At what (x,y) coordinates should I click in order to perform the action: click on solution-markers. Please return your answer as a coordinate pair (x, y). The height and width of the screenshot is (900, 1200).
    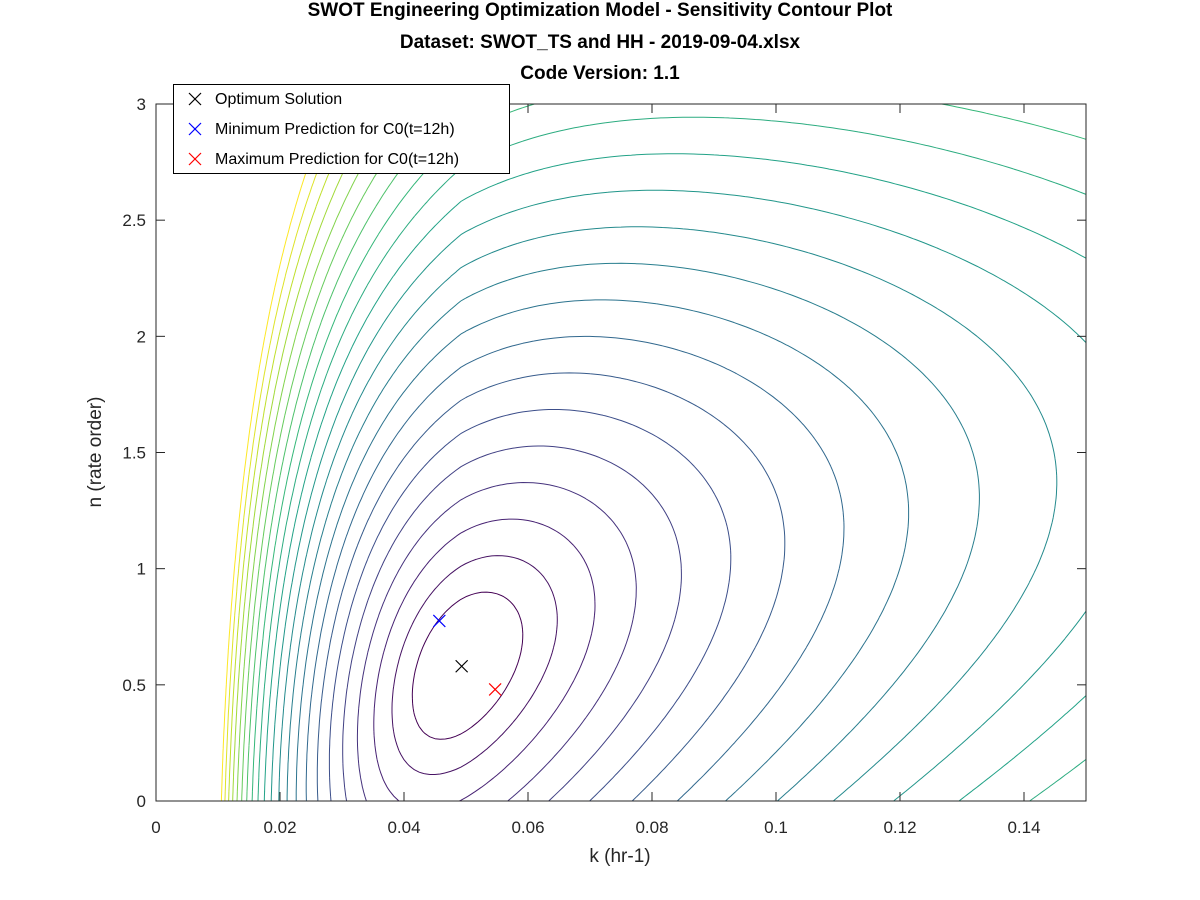
    Looking at the image, I should click on (467, 655).